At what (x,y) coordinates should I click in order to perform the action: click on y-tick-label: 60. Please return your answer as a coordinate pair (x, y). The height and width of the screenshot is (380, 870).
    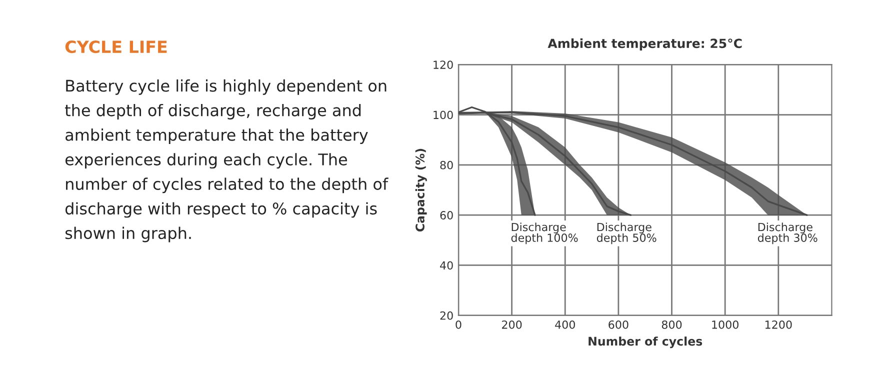
    Looking at the image, I should click on (446, 215).